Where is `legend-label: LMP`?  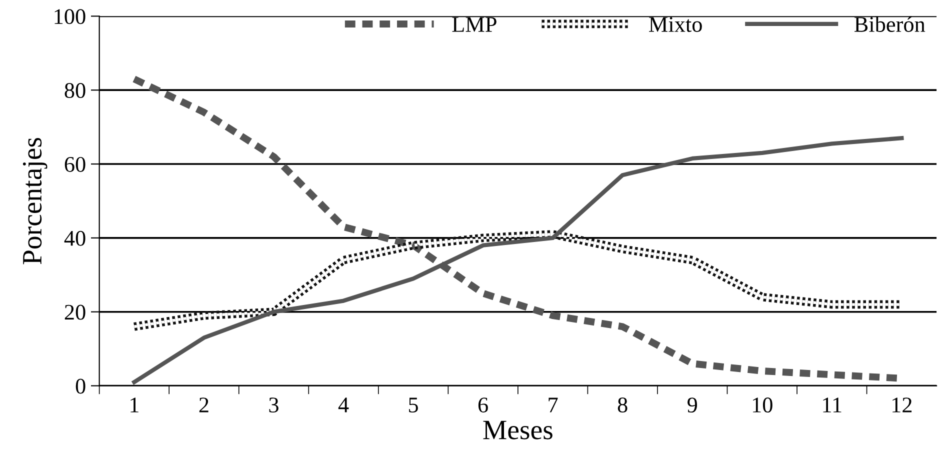
legend-label: LMP is located at coordinates (474, 24).